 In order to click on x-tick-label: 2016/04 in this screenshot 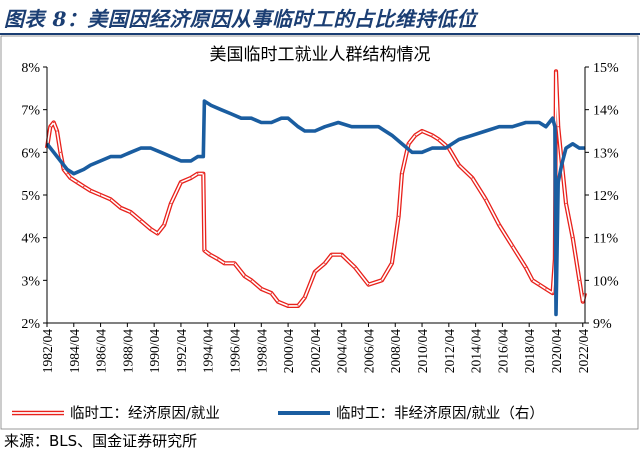, I will do `click(502, 351)`.